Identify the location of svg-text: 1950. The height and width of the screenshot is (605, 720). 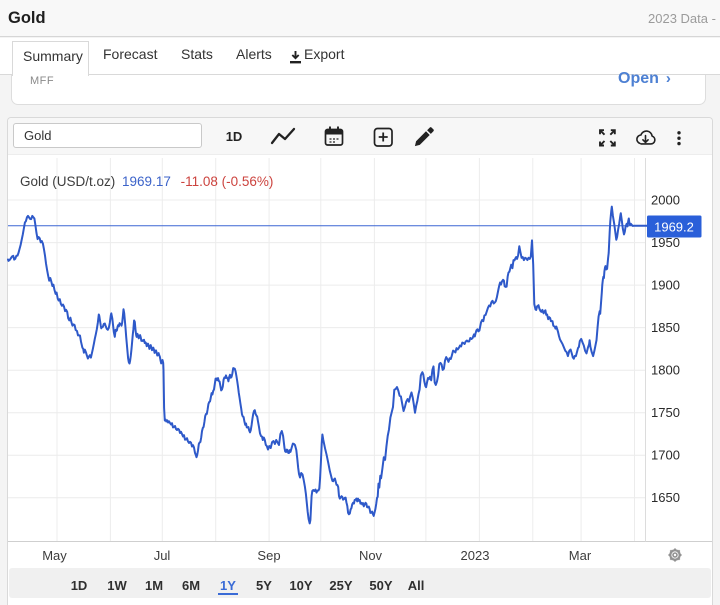
(665, 242).